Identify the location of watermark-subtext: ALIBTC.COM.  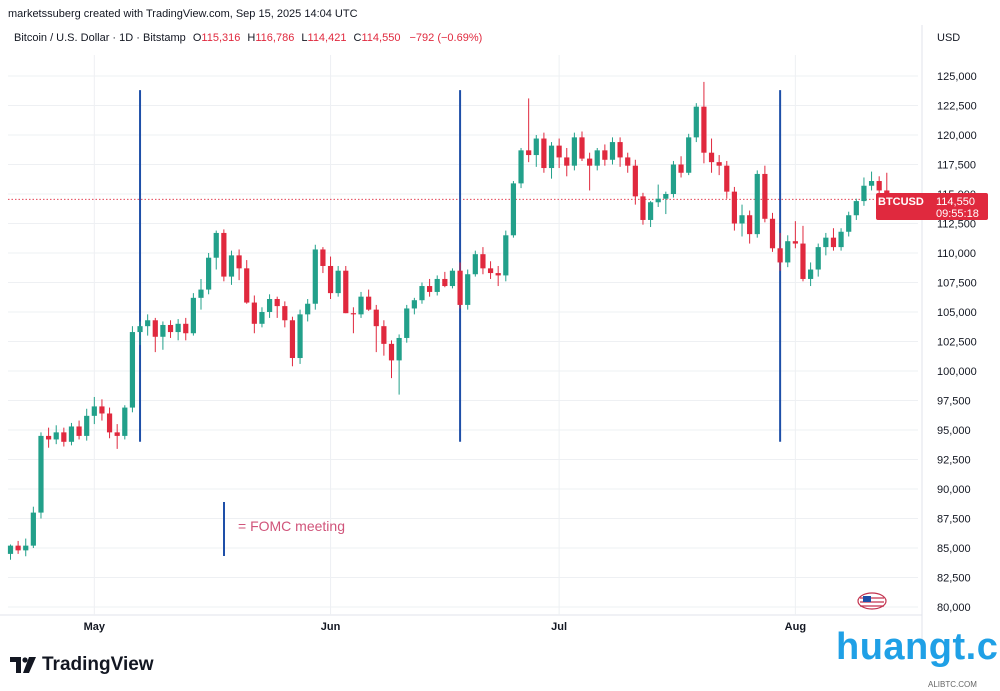
(952, 684).